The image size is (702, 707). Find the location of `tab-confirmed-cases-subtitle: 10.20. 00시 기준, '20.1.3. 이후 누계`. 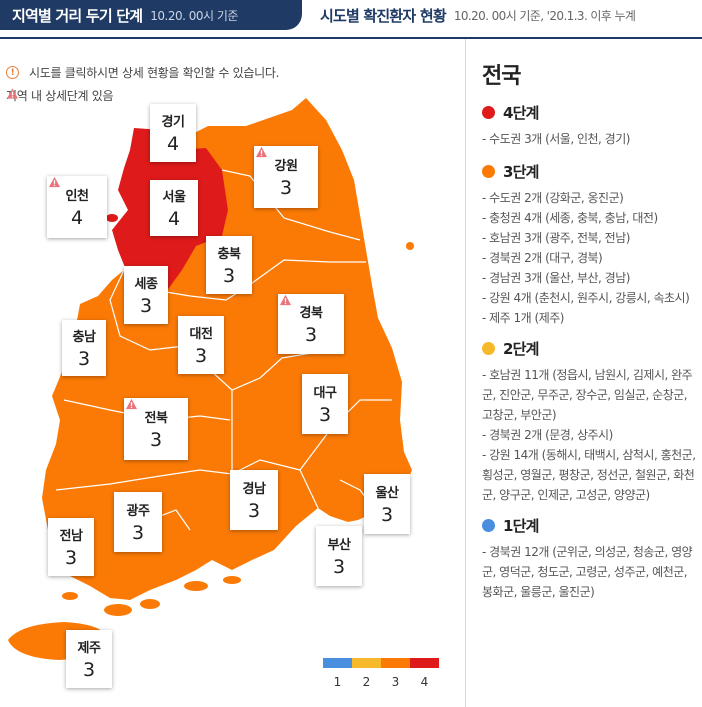

tab-confirmed-cases-subtitle: 10.20. 00시 기준, '20.1.3. 이후 누계 is located at coordinates (544, 15).